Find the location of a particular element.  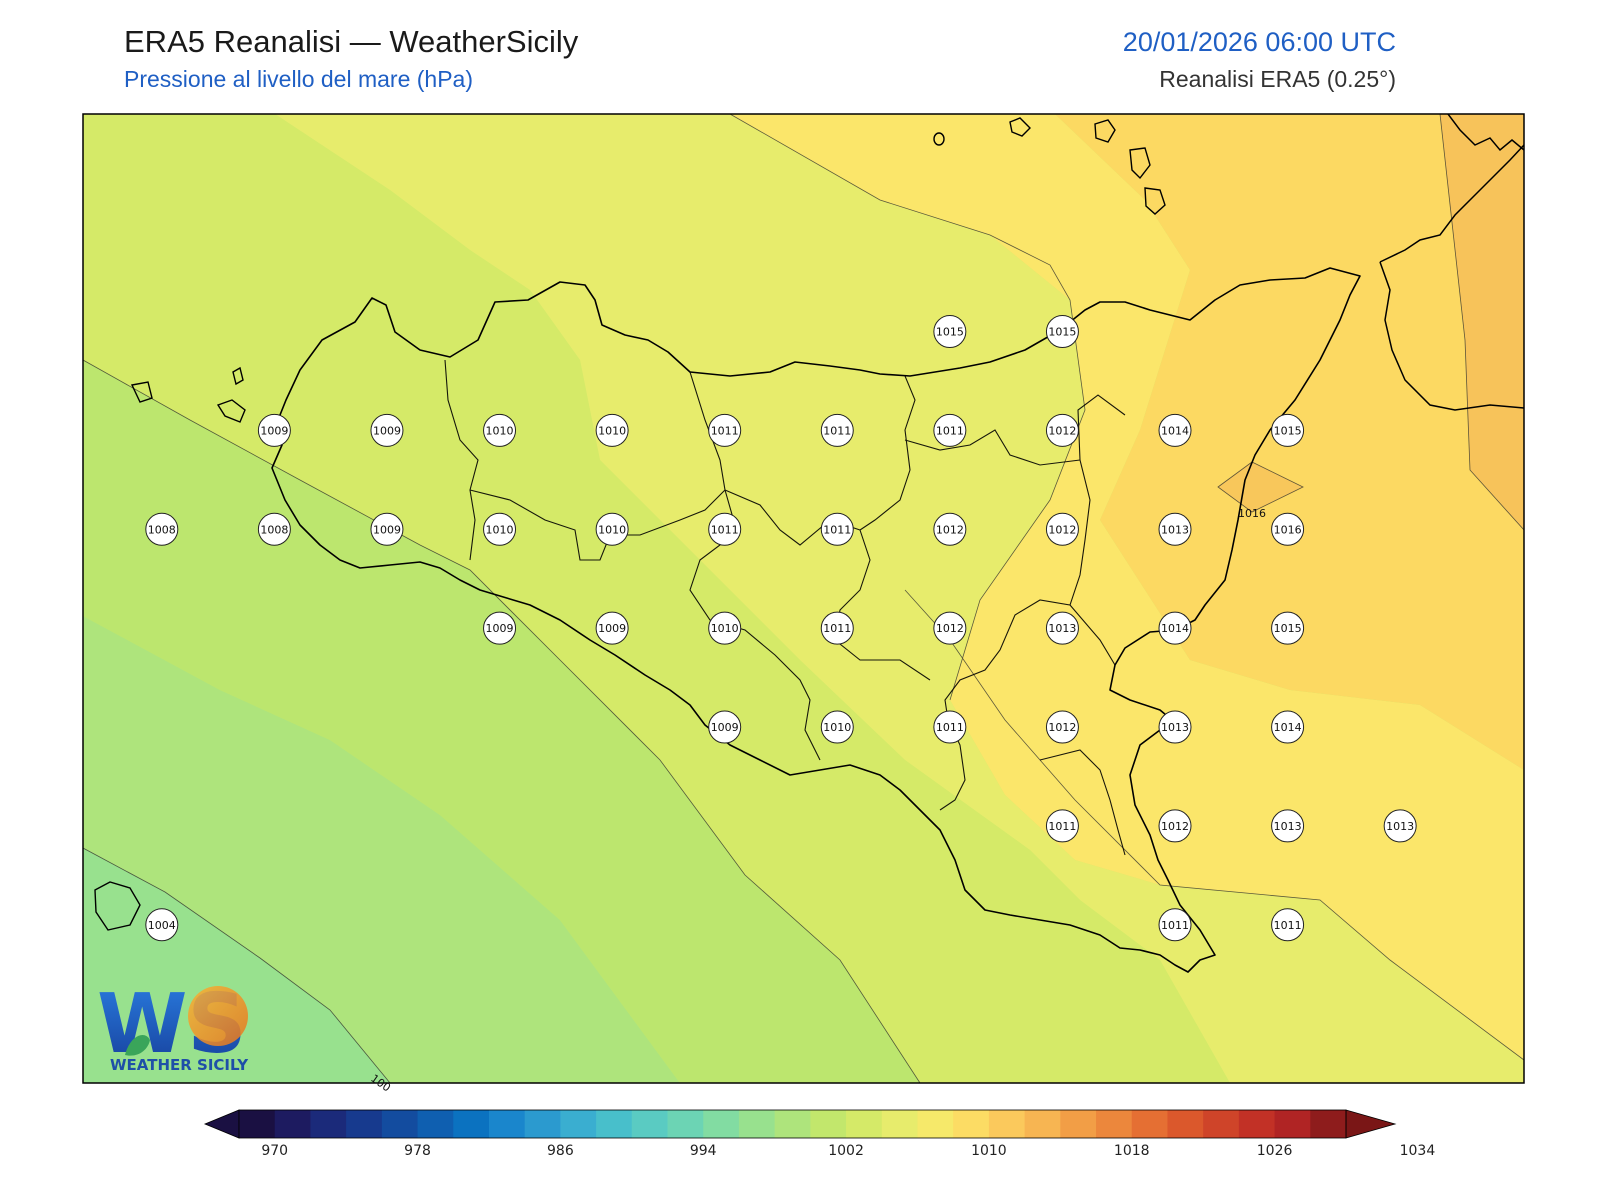

leaf-icon is located at coordinates (137, 1045).